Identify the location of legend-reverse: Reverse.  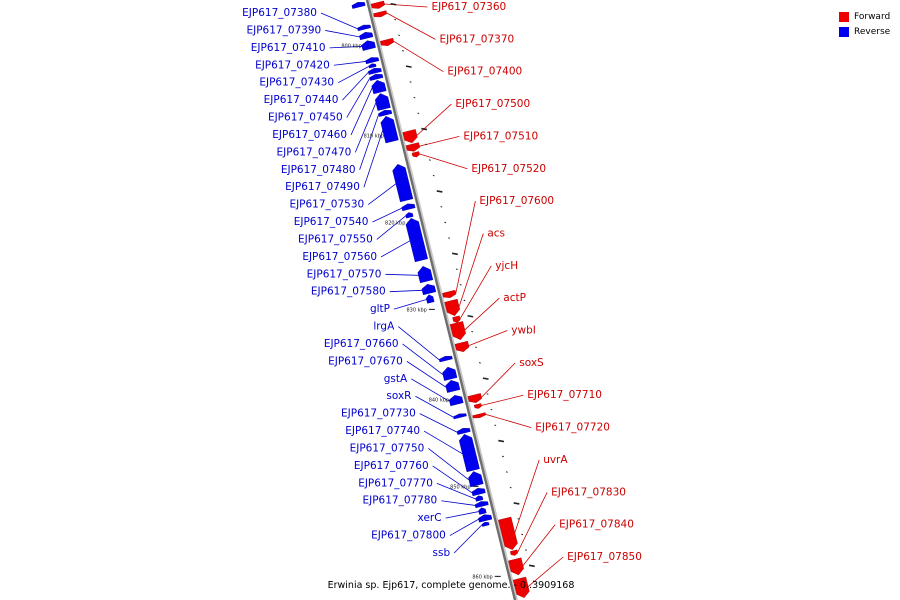
(864, 31).